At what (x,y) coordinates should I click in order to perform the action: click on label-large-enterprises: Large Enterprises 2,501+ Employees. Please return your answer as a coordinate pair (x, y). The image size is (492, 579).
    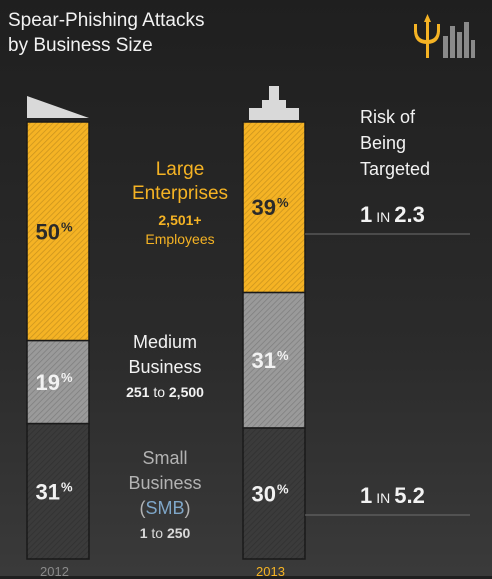
    Looking at the image, I should click on (180, 203).